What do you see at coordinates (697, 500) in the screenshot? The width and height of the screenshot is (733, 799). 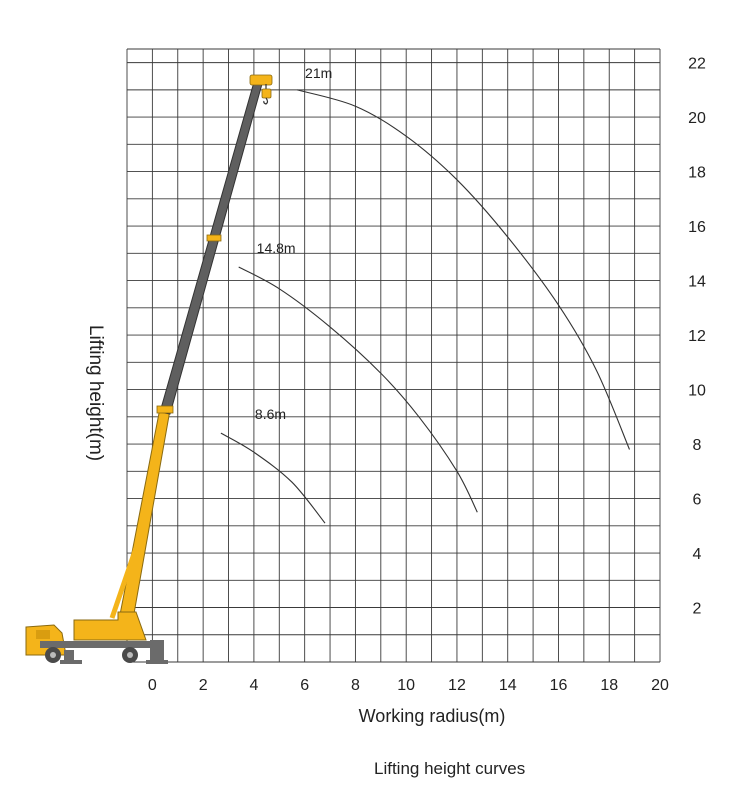 I see `y-tick-label: 6` at bounding box center [697, 500].